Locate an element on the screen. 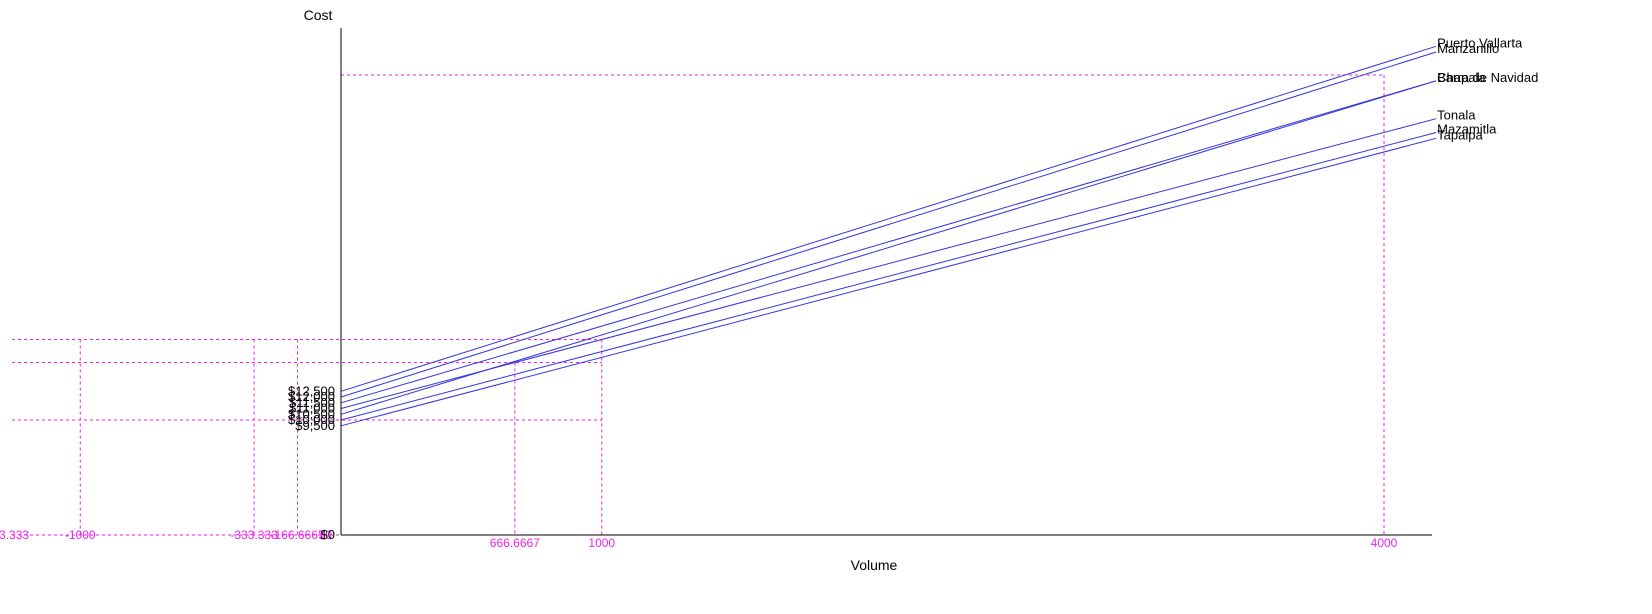 The width and height of the screenshot is (1652, 614). series-label: Mazamitla is located at coordinates (1467, 129).